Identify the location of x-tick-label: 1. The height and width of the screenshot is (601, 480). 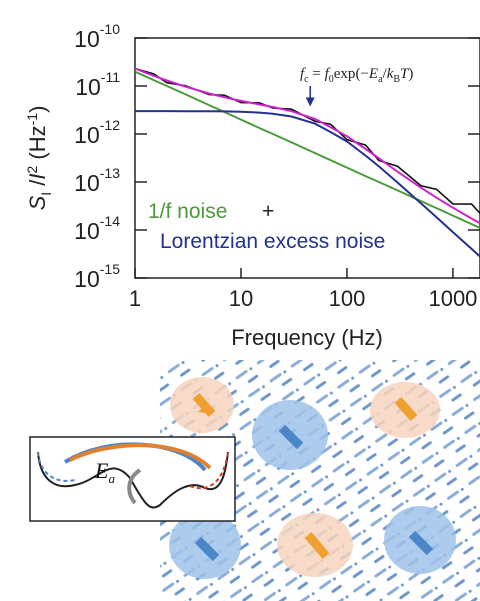
(135, 298).